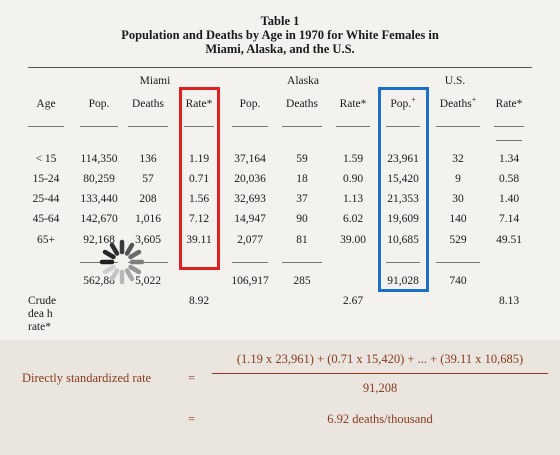 The height and width of the screenshot is (455, 560). Describe the element at coordinates (280, 49) in the screenshot. I see `table-subtitle-line2: Miami, Alaska, and the U.S.` at that location.